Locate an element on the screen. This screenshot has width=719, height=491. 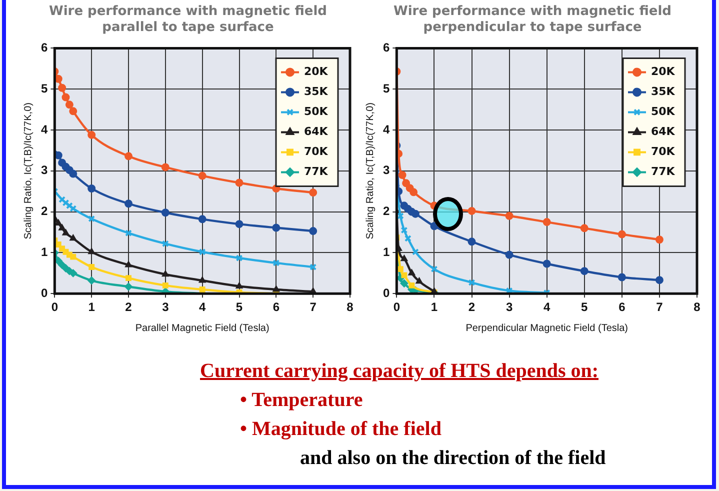
chart-title: Wire performance with magnetic field parallel to tape surface is located at coordinates (188, 20).